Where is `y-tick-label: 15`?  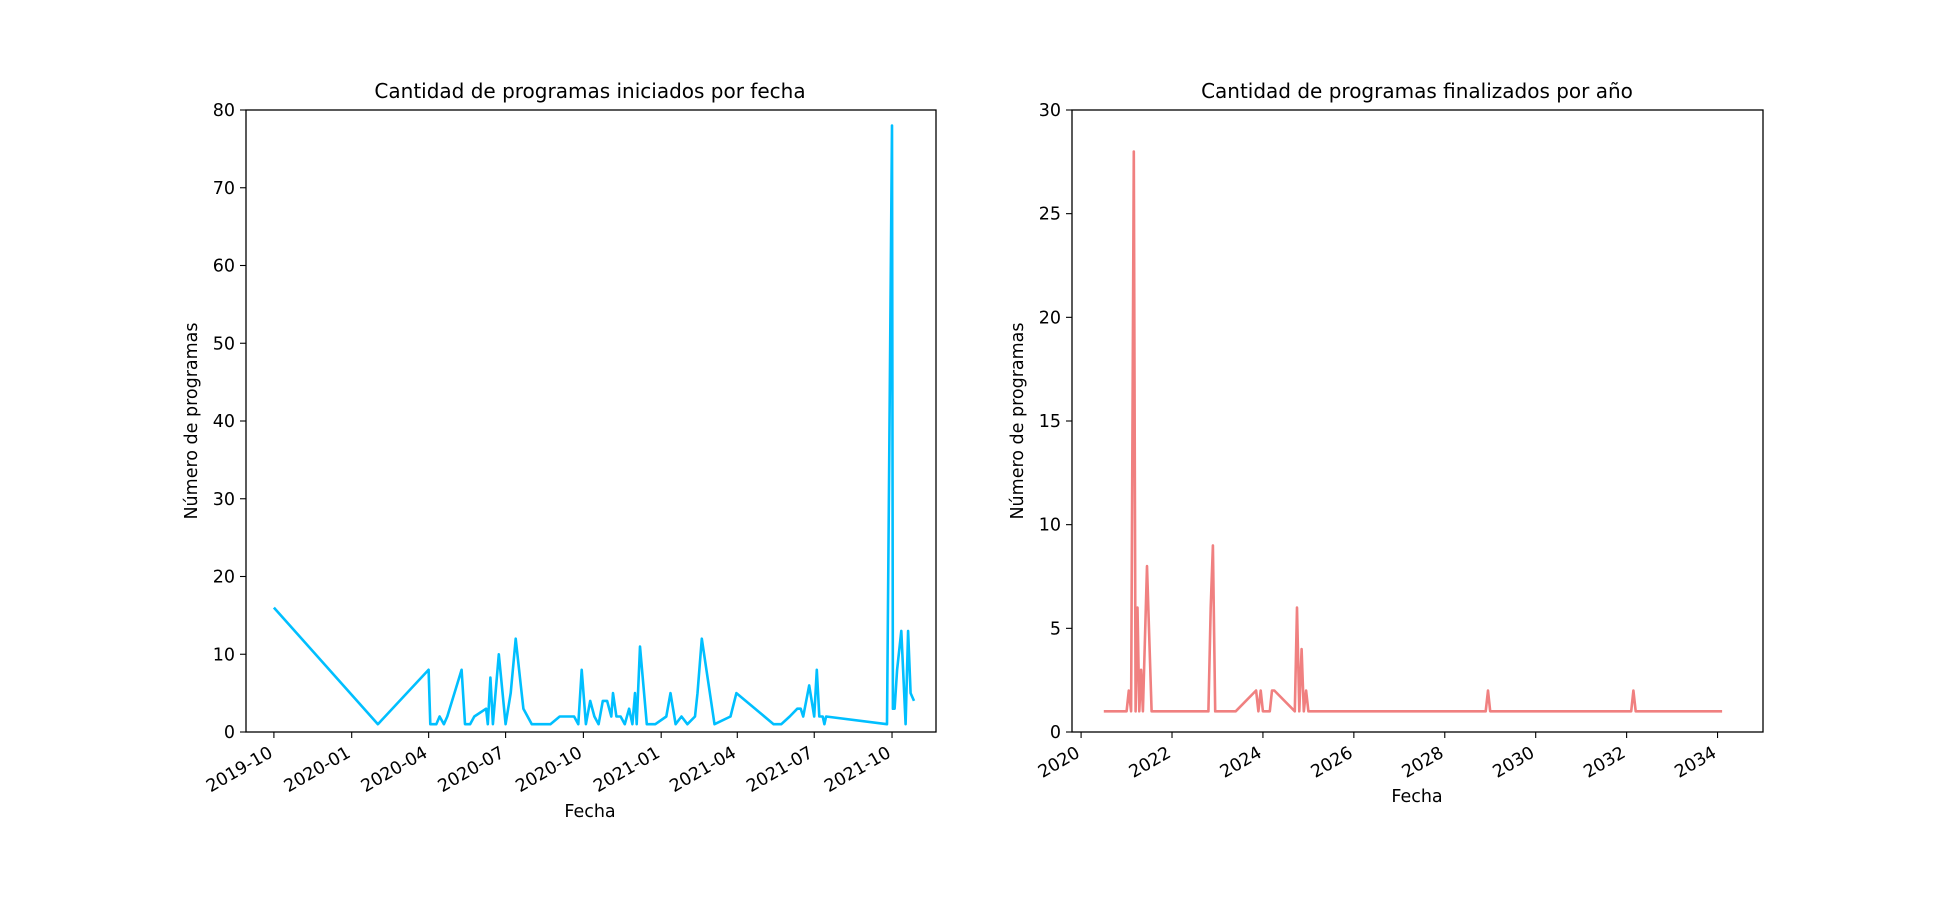
y-tick-label: 15 is located at coordinates (1050, 422).